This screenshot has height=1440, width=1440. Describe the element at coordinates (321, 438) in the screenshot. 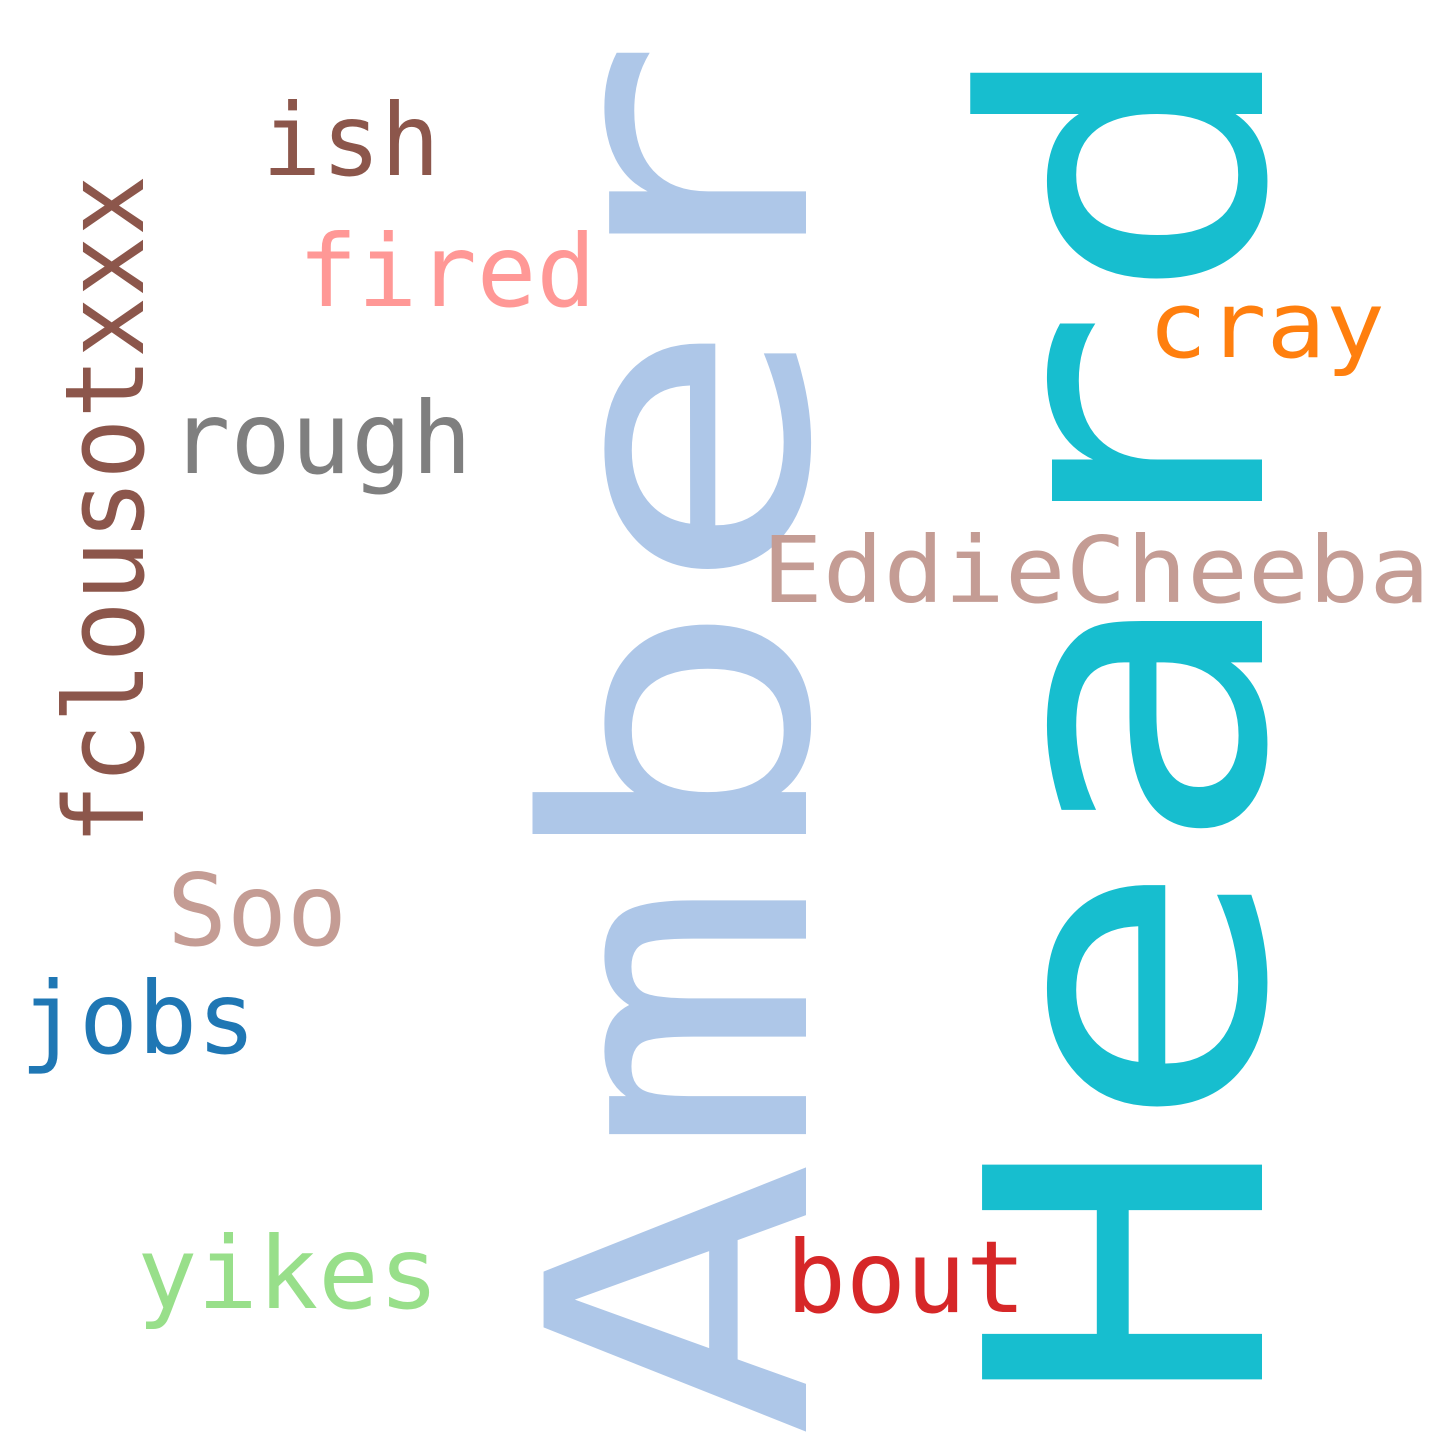

I see `word-rough: rough` at that location.